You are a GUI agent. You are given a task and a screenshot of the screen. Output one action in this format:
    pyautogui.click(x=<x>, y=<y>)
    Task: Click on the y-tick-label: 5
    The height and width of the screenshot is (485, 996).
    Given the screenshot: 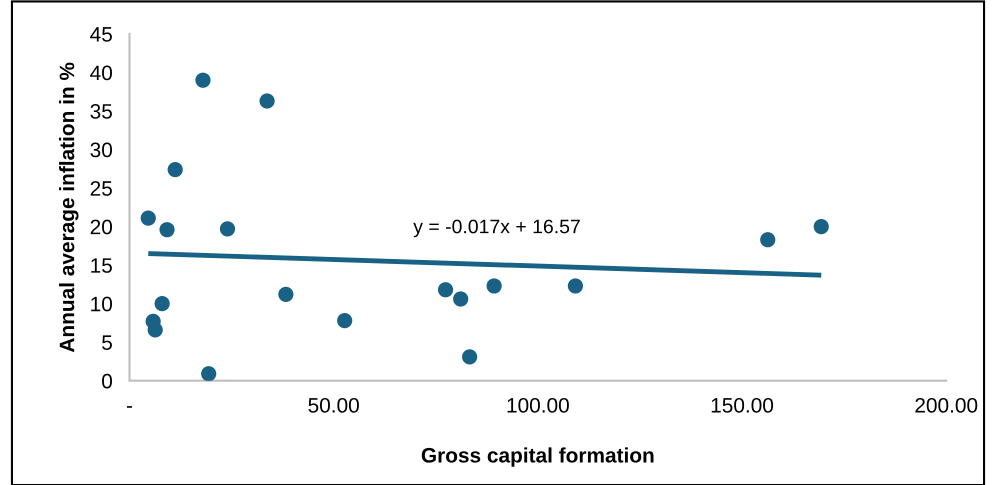 What is the action you would take?
    pyautogui.click(x=107, y=342)
    